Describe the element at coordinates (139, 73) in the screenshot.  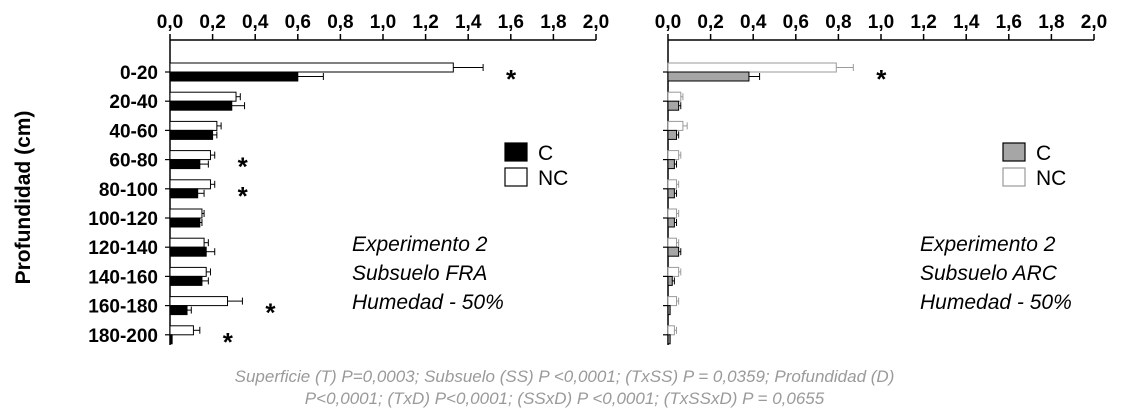
I see `category-label: 0-20` at that location.